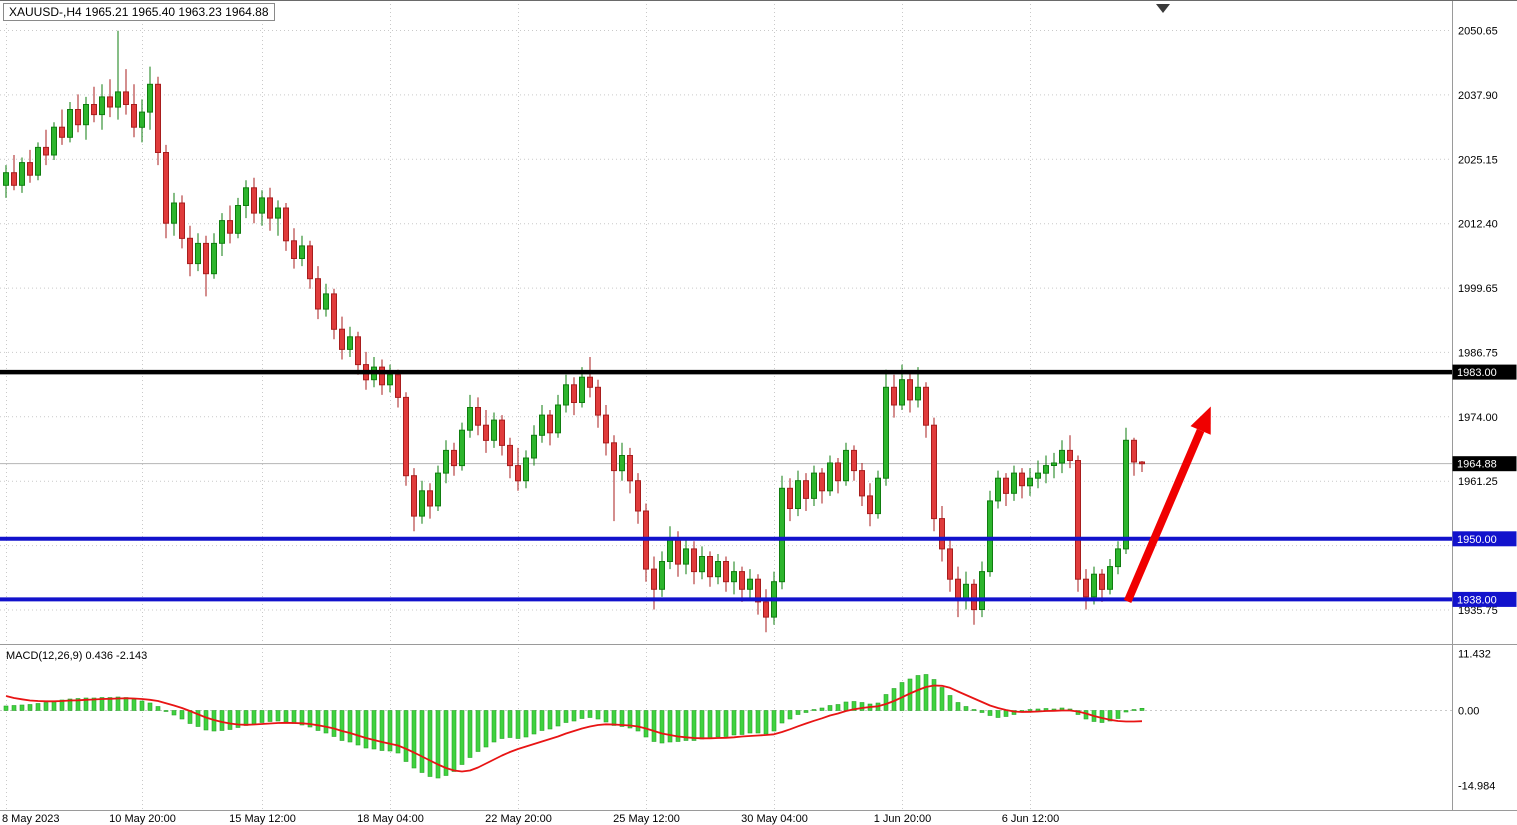 This screenshot has height=825, width=1517. Describe the element at coordinates (1478, 418) in the screenshot. I see `price-axis-label: 1974.00` at that location.